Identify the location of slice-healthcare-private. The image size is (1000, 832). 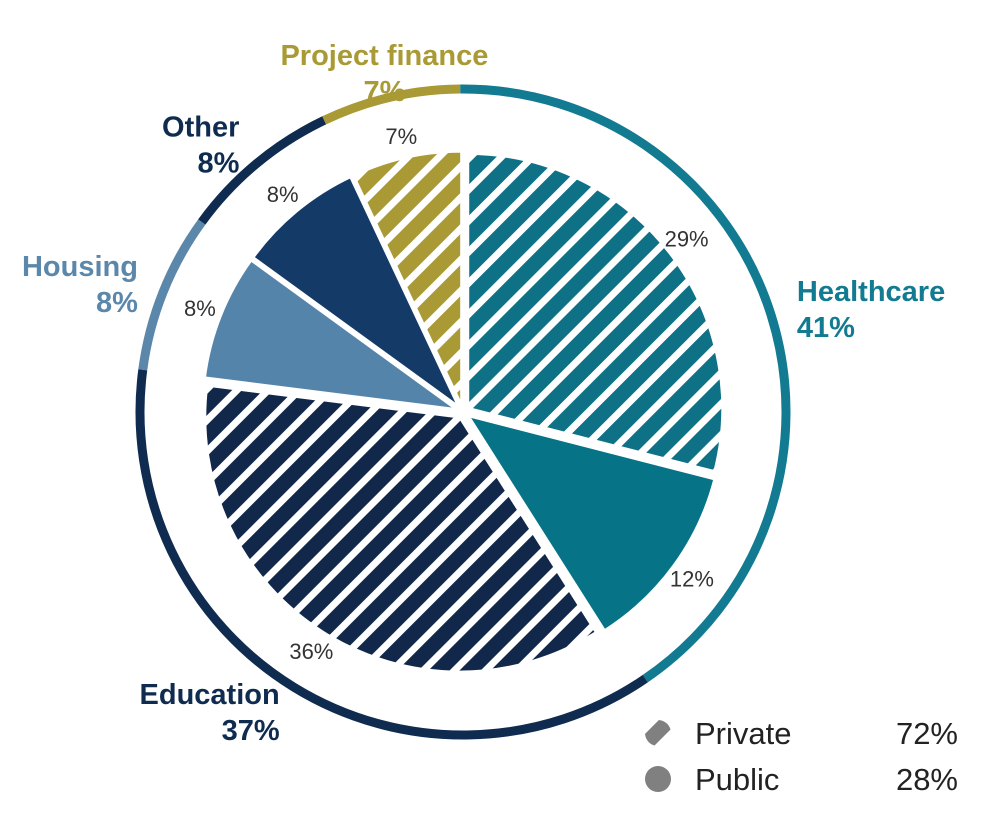
(595, 312).